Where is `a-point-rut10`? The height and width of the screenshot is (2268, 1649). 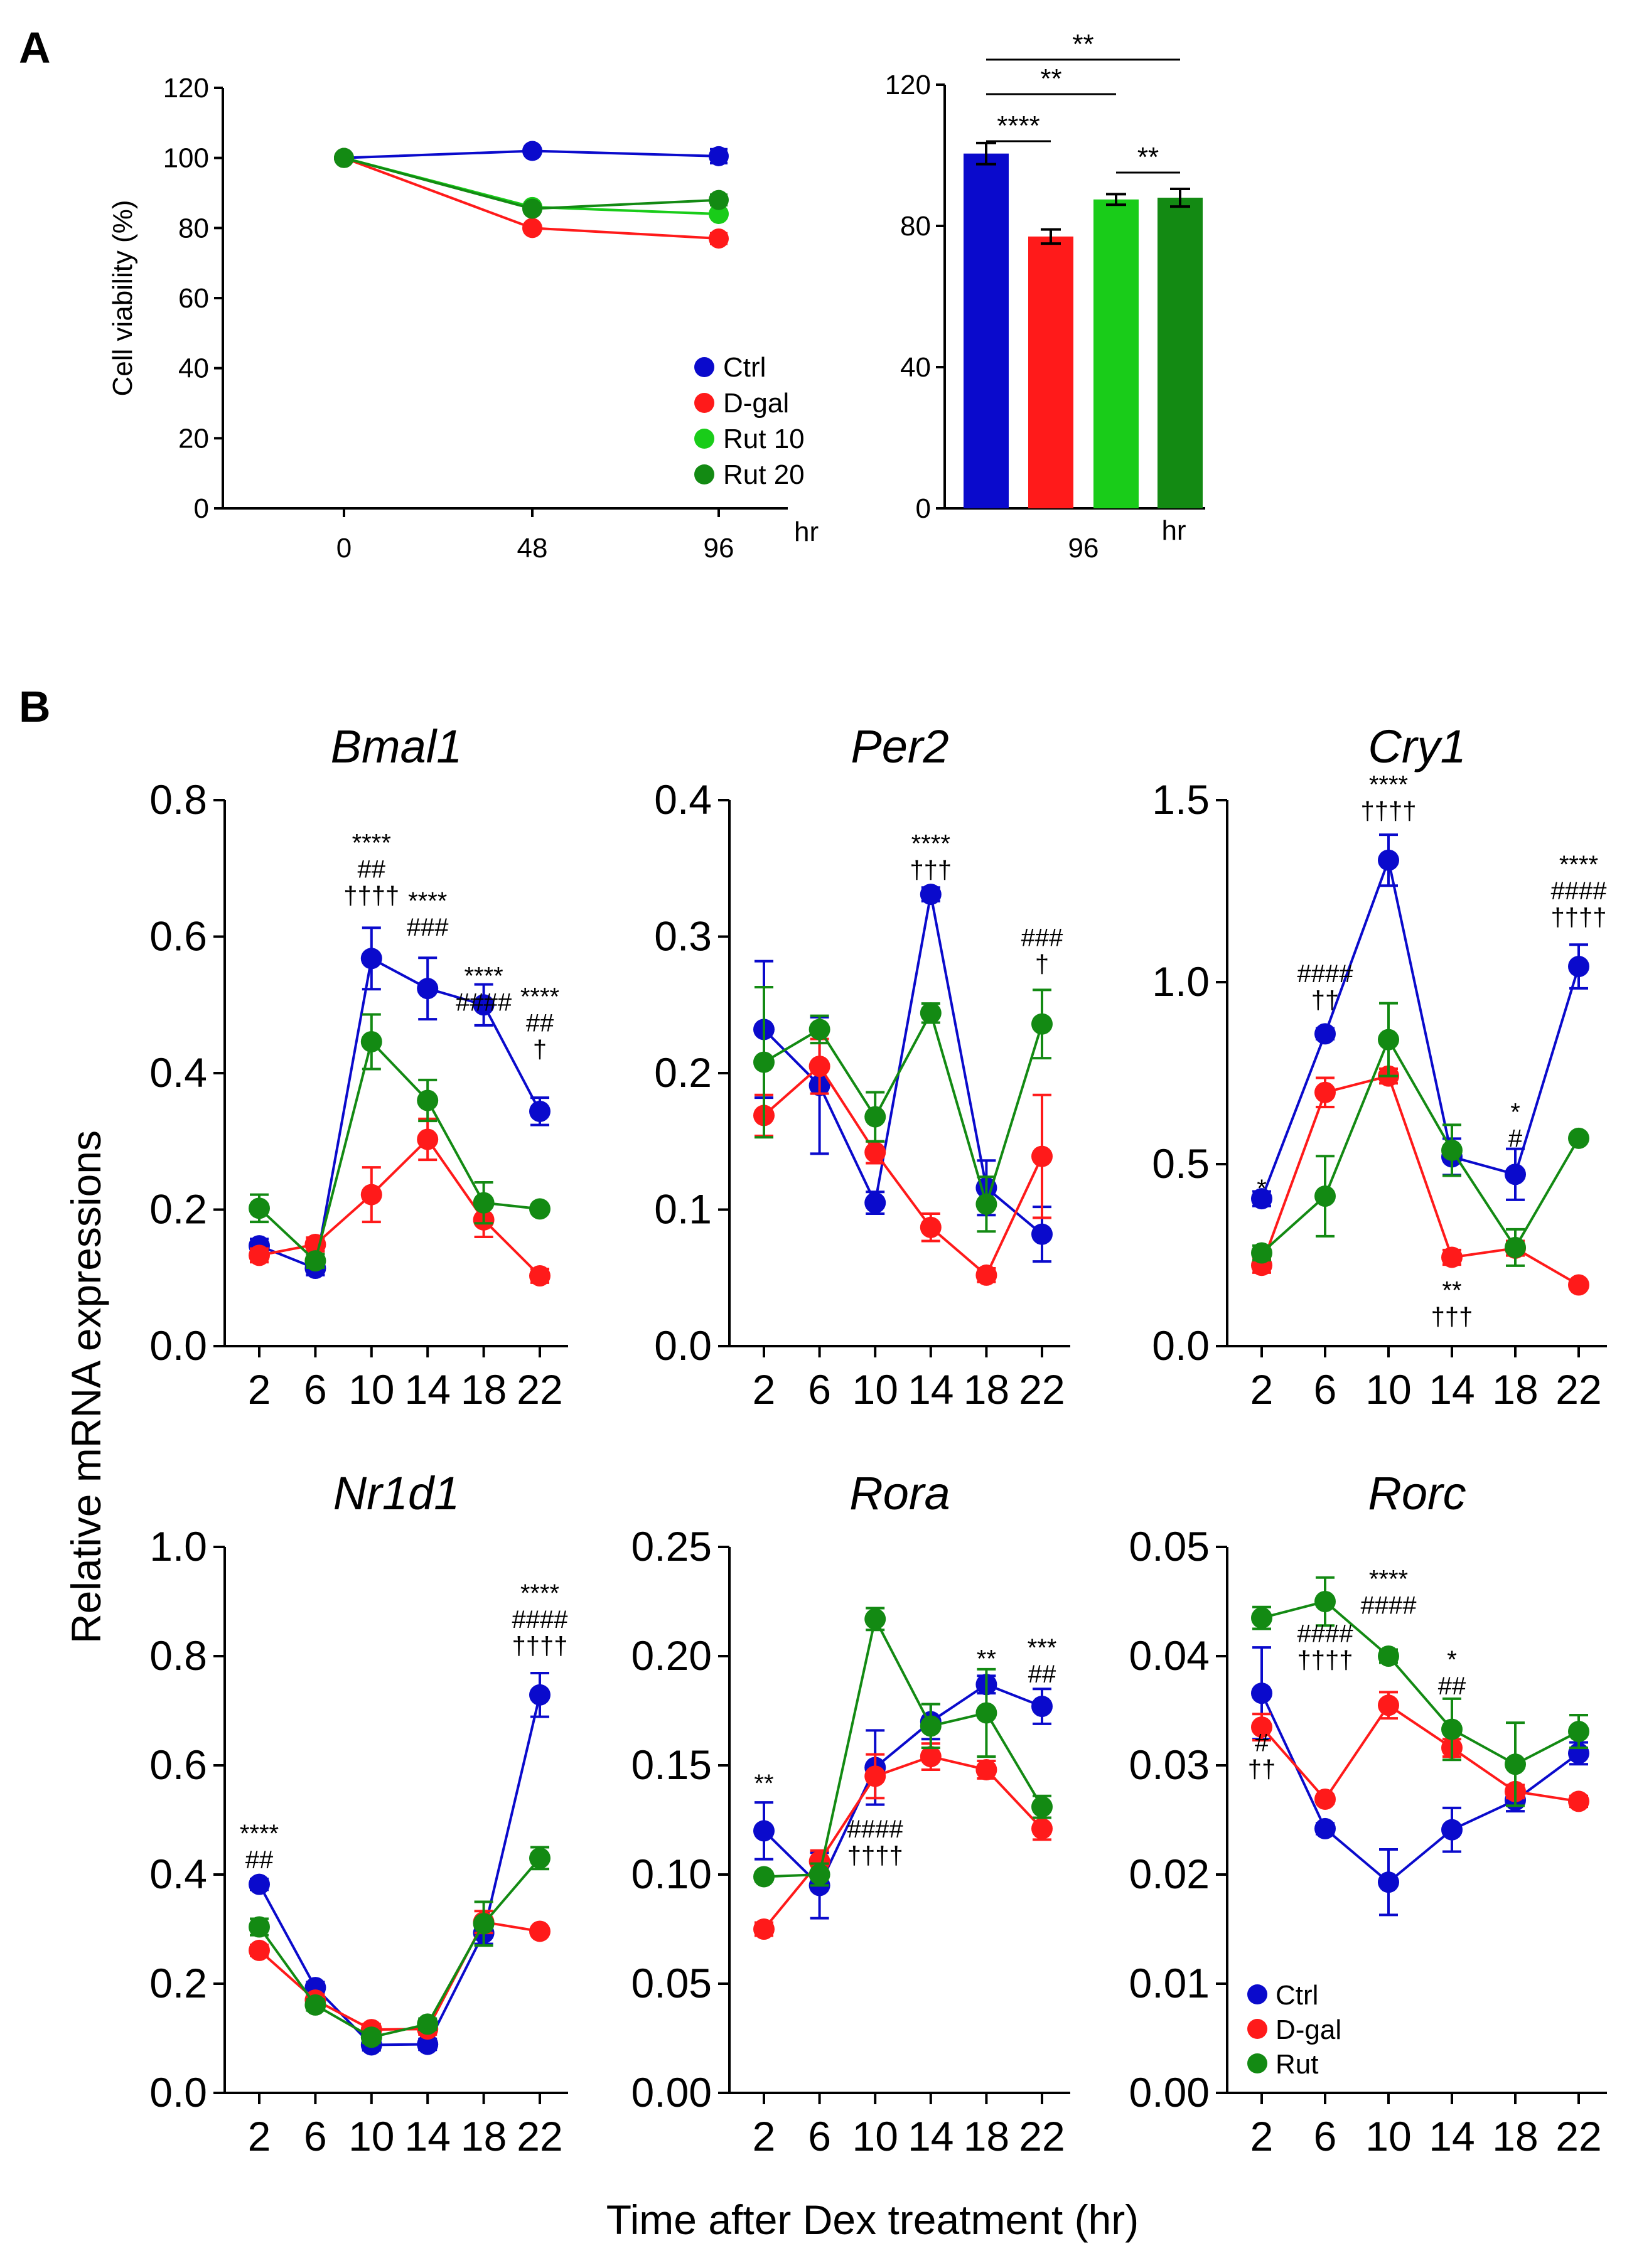 a-point-rut10 is located at coordinates (719, 214).